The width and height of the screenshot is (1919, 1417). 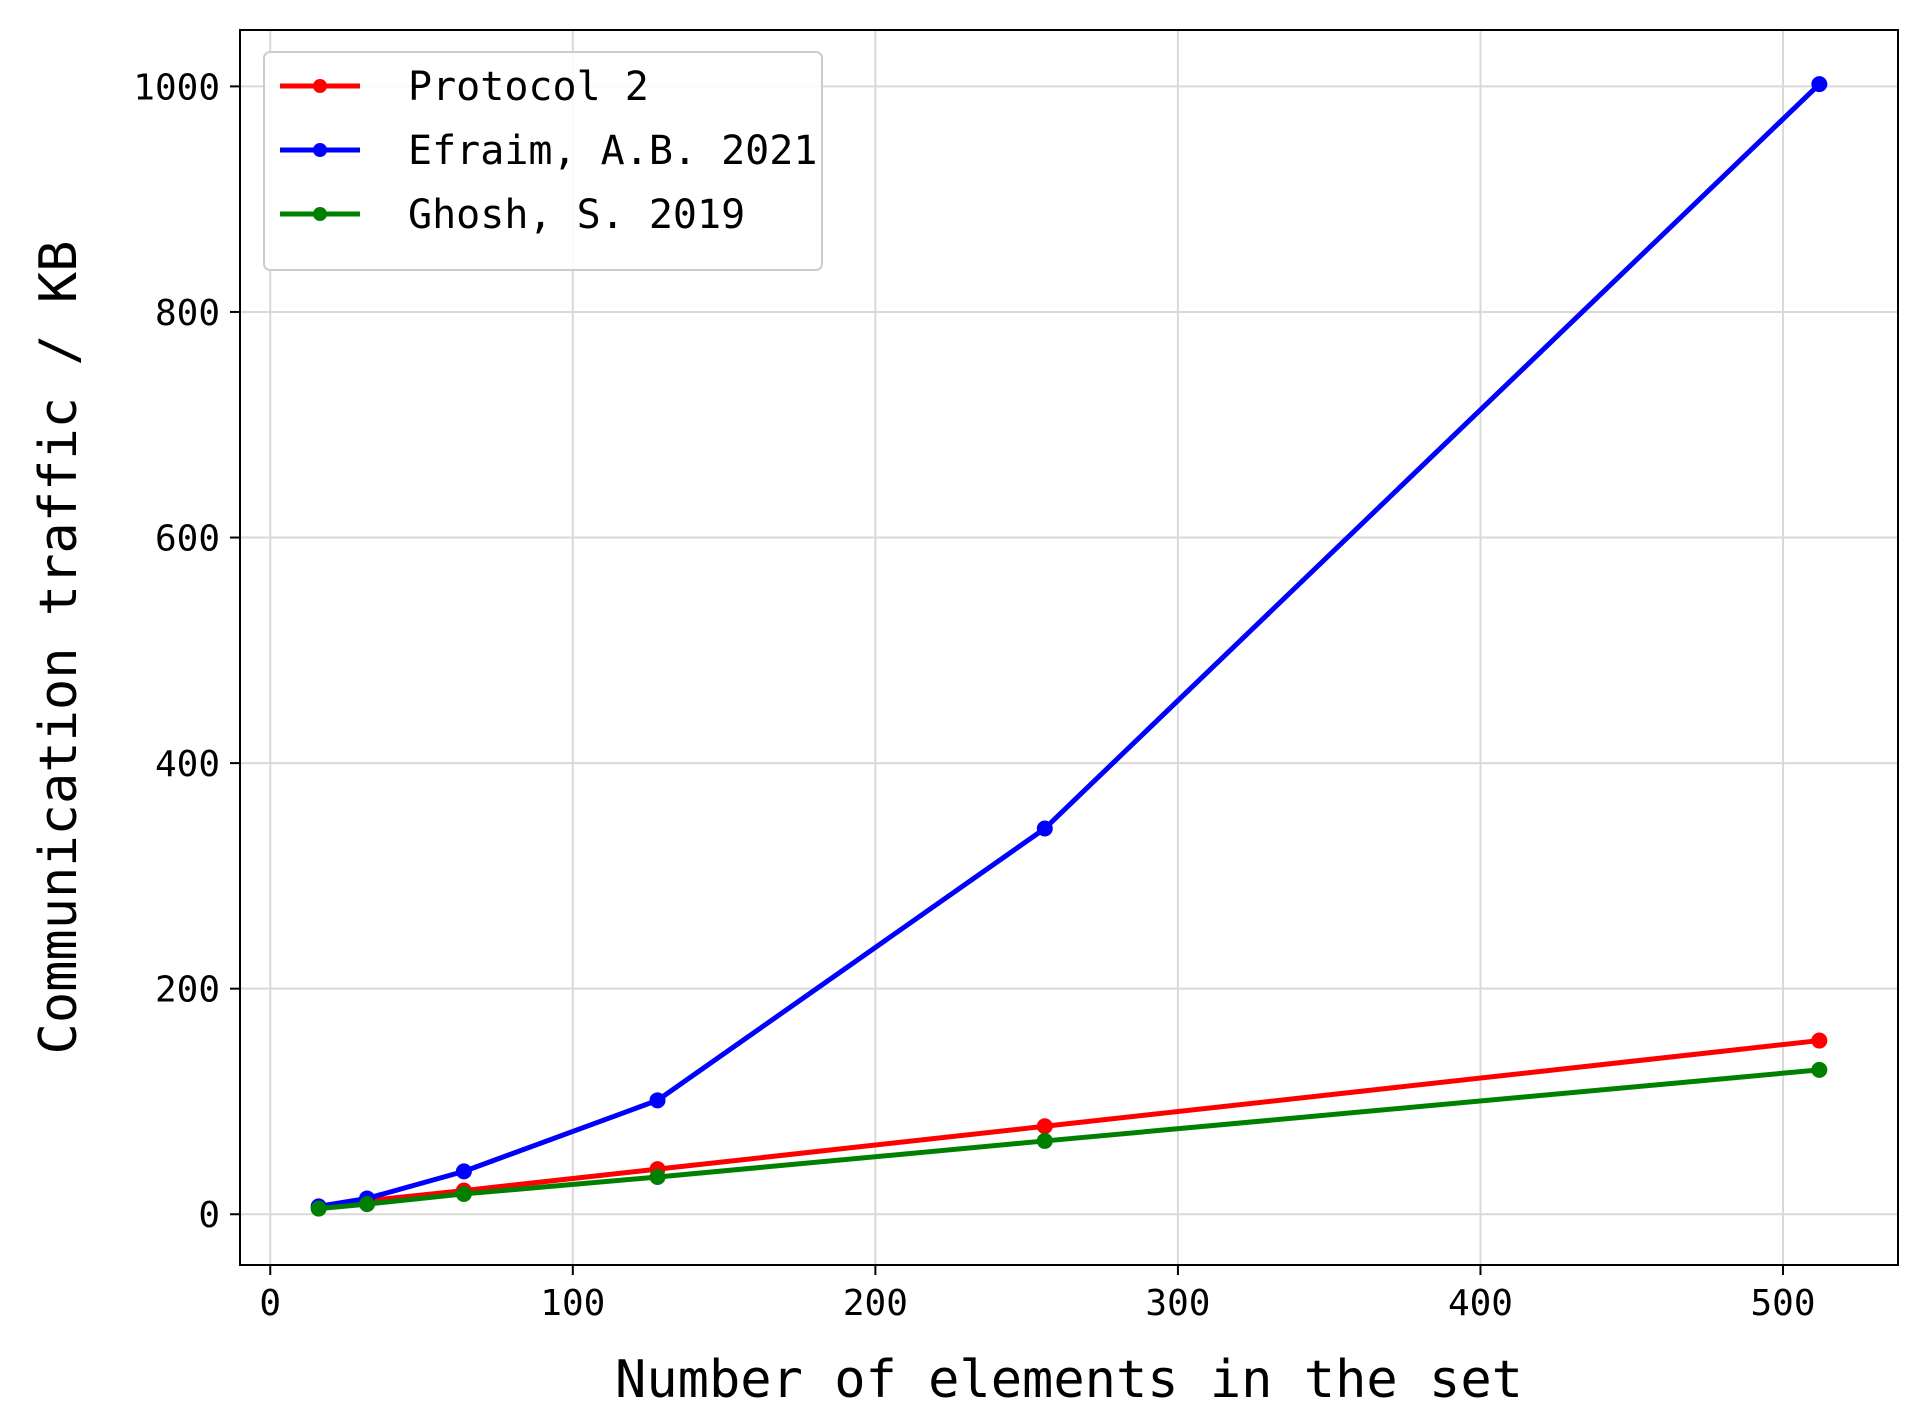 What do you see at coordinates (186, 651) in the screenshot?
I see `y-axis-ticks: 0 200 400 600 800 1000` at bounding box center [186, 651].